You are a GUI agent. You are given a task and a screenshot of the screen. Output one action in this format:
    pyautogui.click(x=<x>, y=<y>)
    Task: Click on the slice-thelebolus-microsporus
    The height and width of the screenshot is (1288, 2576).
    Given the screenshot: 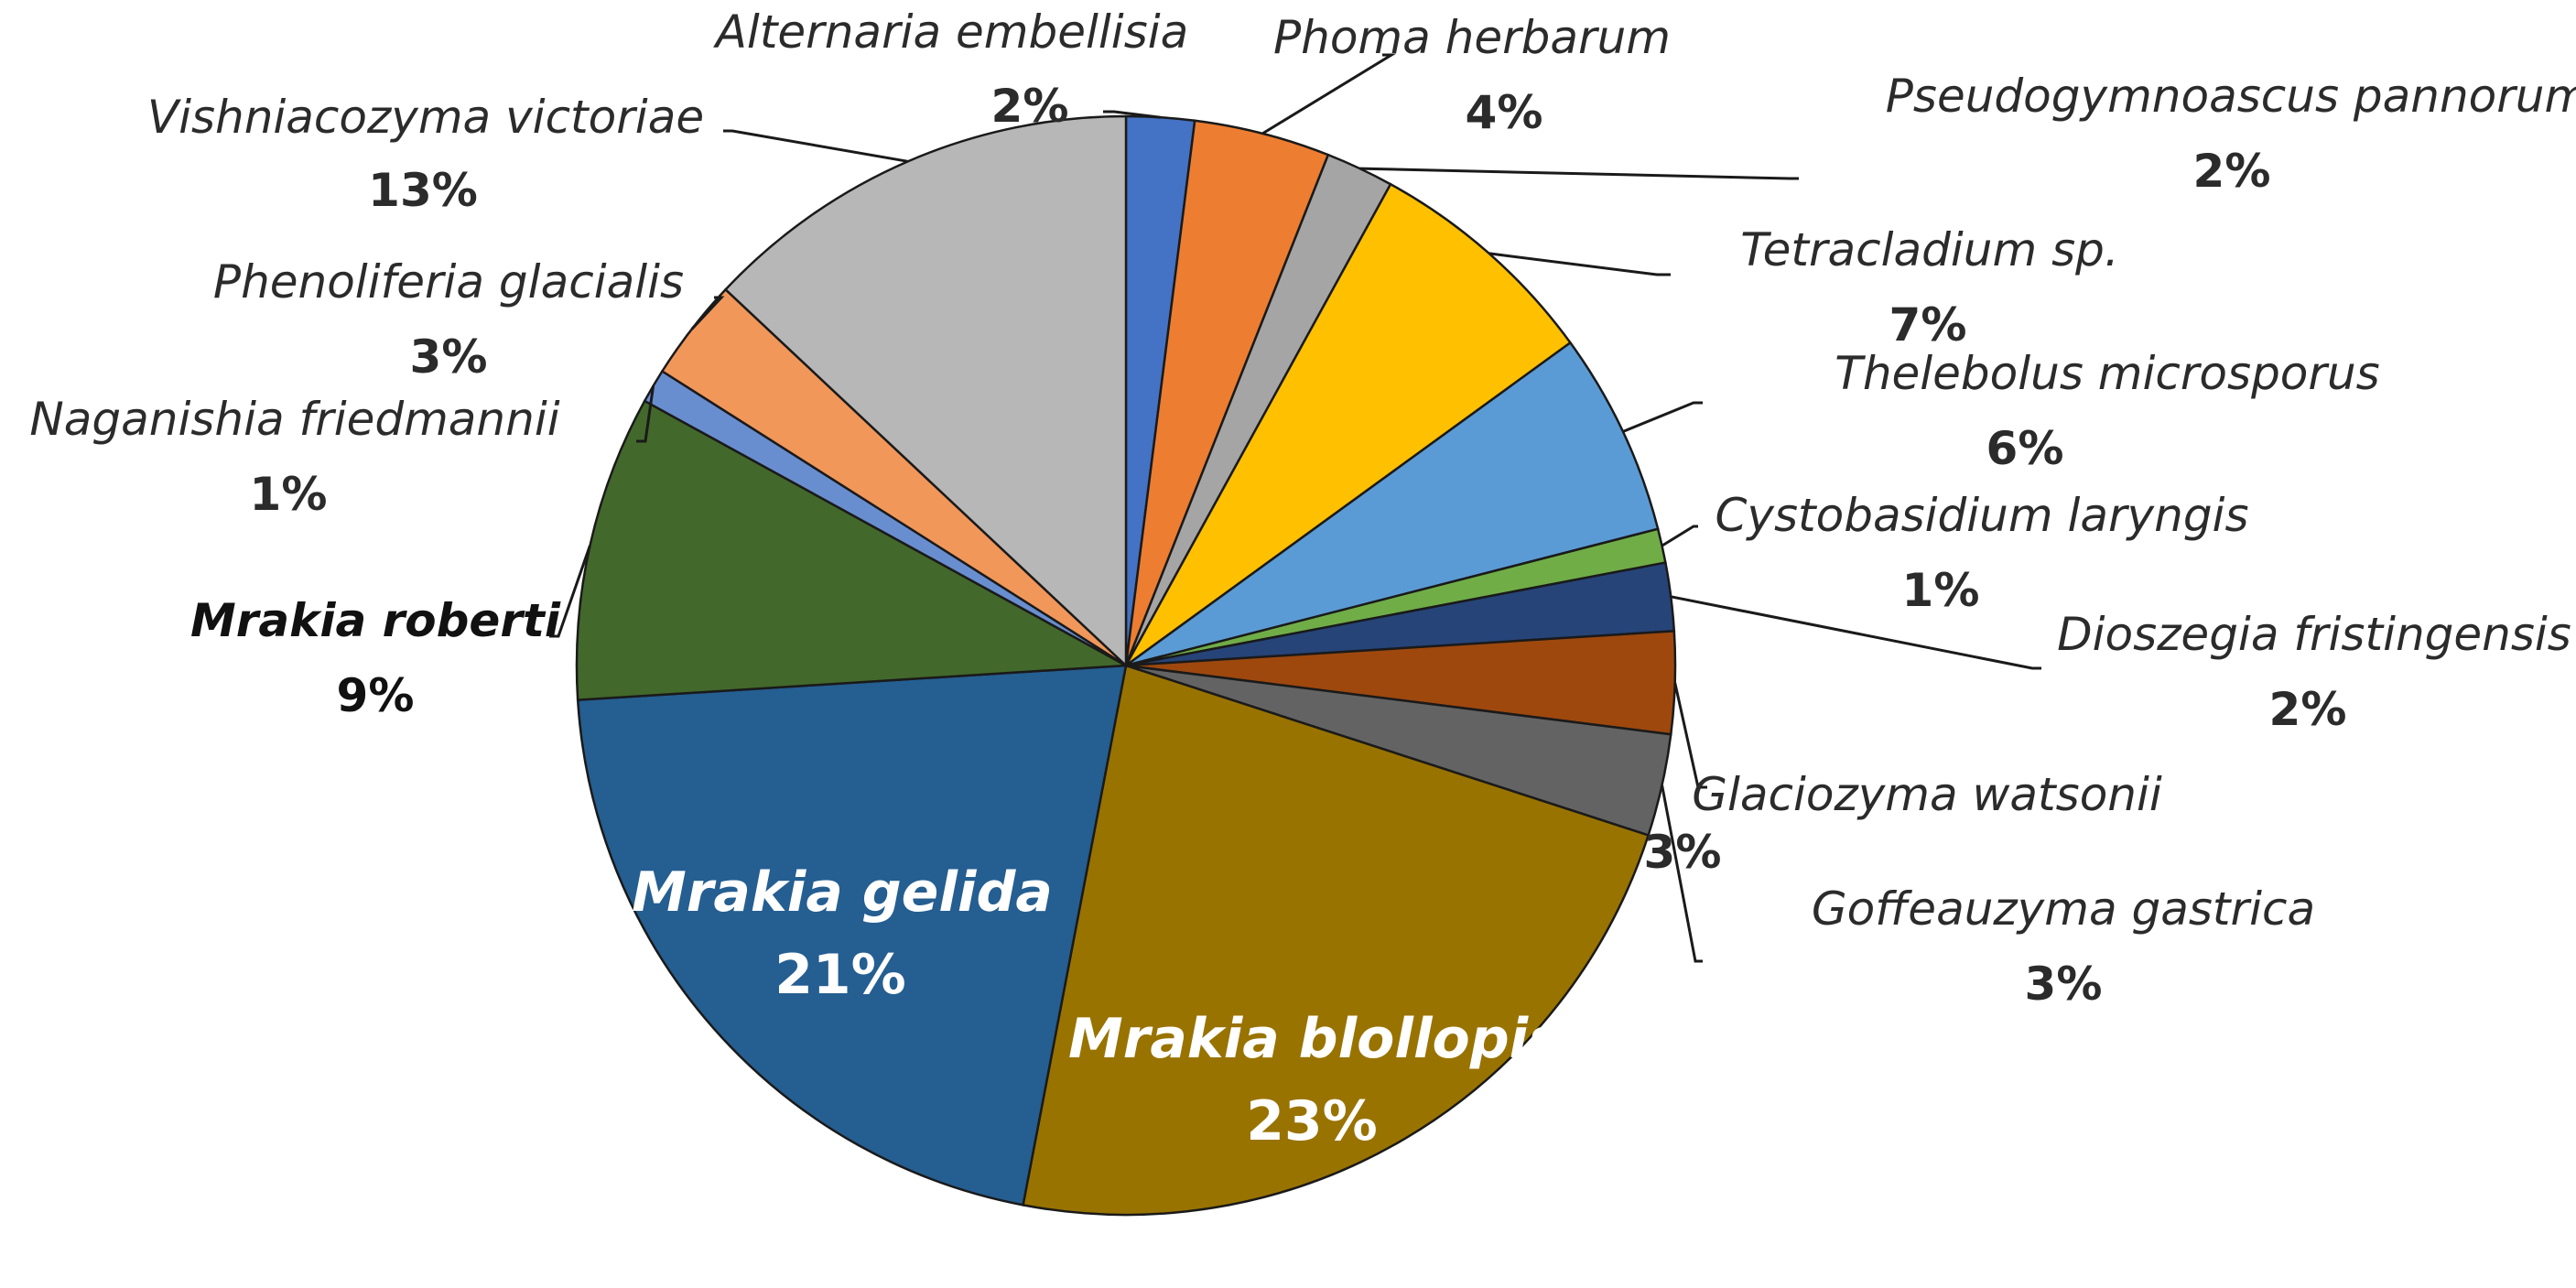 What is the action you would take?
    pyautogui.click(x=1393, y=504)
    